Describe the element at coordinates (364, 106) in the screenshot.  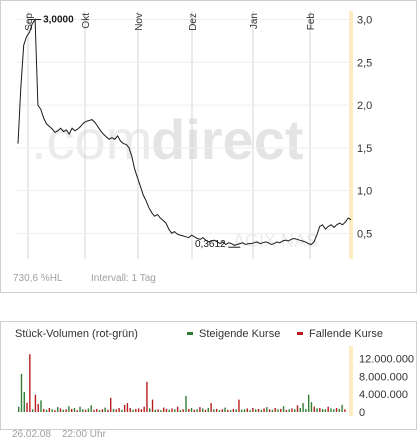
I see `y-tick-label: 2,0` at that location.